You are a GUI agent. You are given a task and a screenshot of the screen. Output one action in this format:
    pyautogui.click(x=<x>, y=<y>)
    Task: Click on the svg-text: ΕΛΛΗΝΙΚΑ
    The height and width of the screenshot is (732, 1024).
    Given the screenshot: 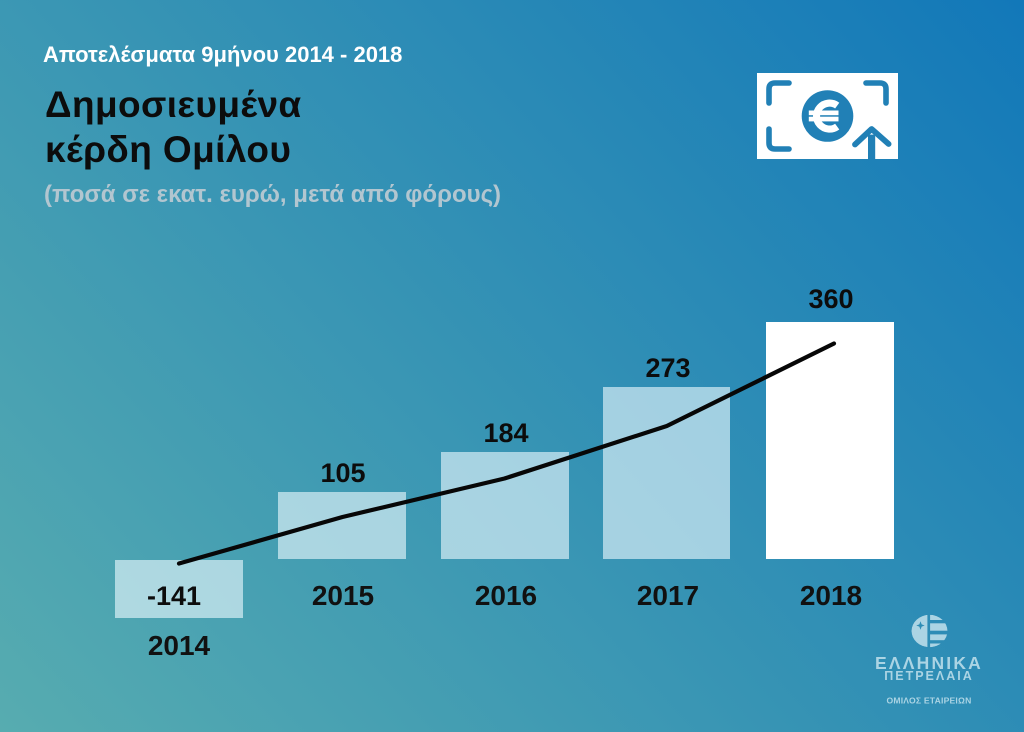 What is the action you would take?
    pyautogui.click(x=929, y=663)
    